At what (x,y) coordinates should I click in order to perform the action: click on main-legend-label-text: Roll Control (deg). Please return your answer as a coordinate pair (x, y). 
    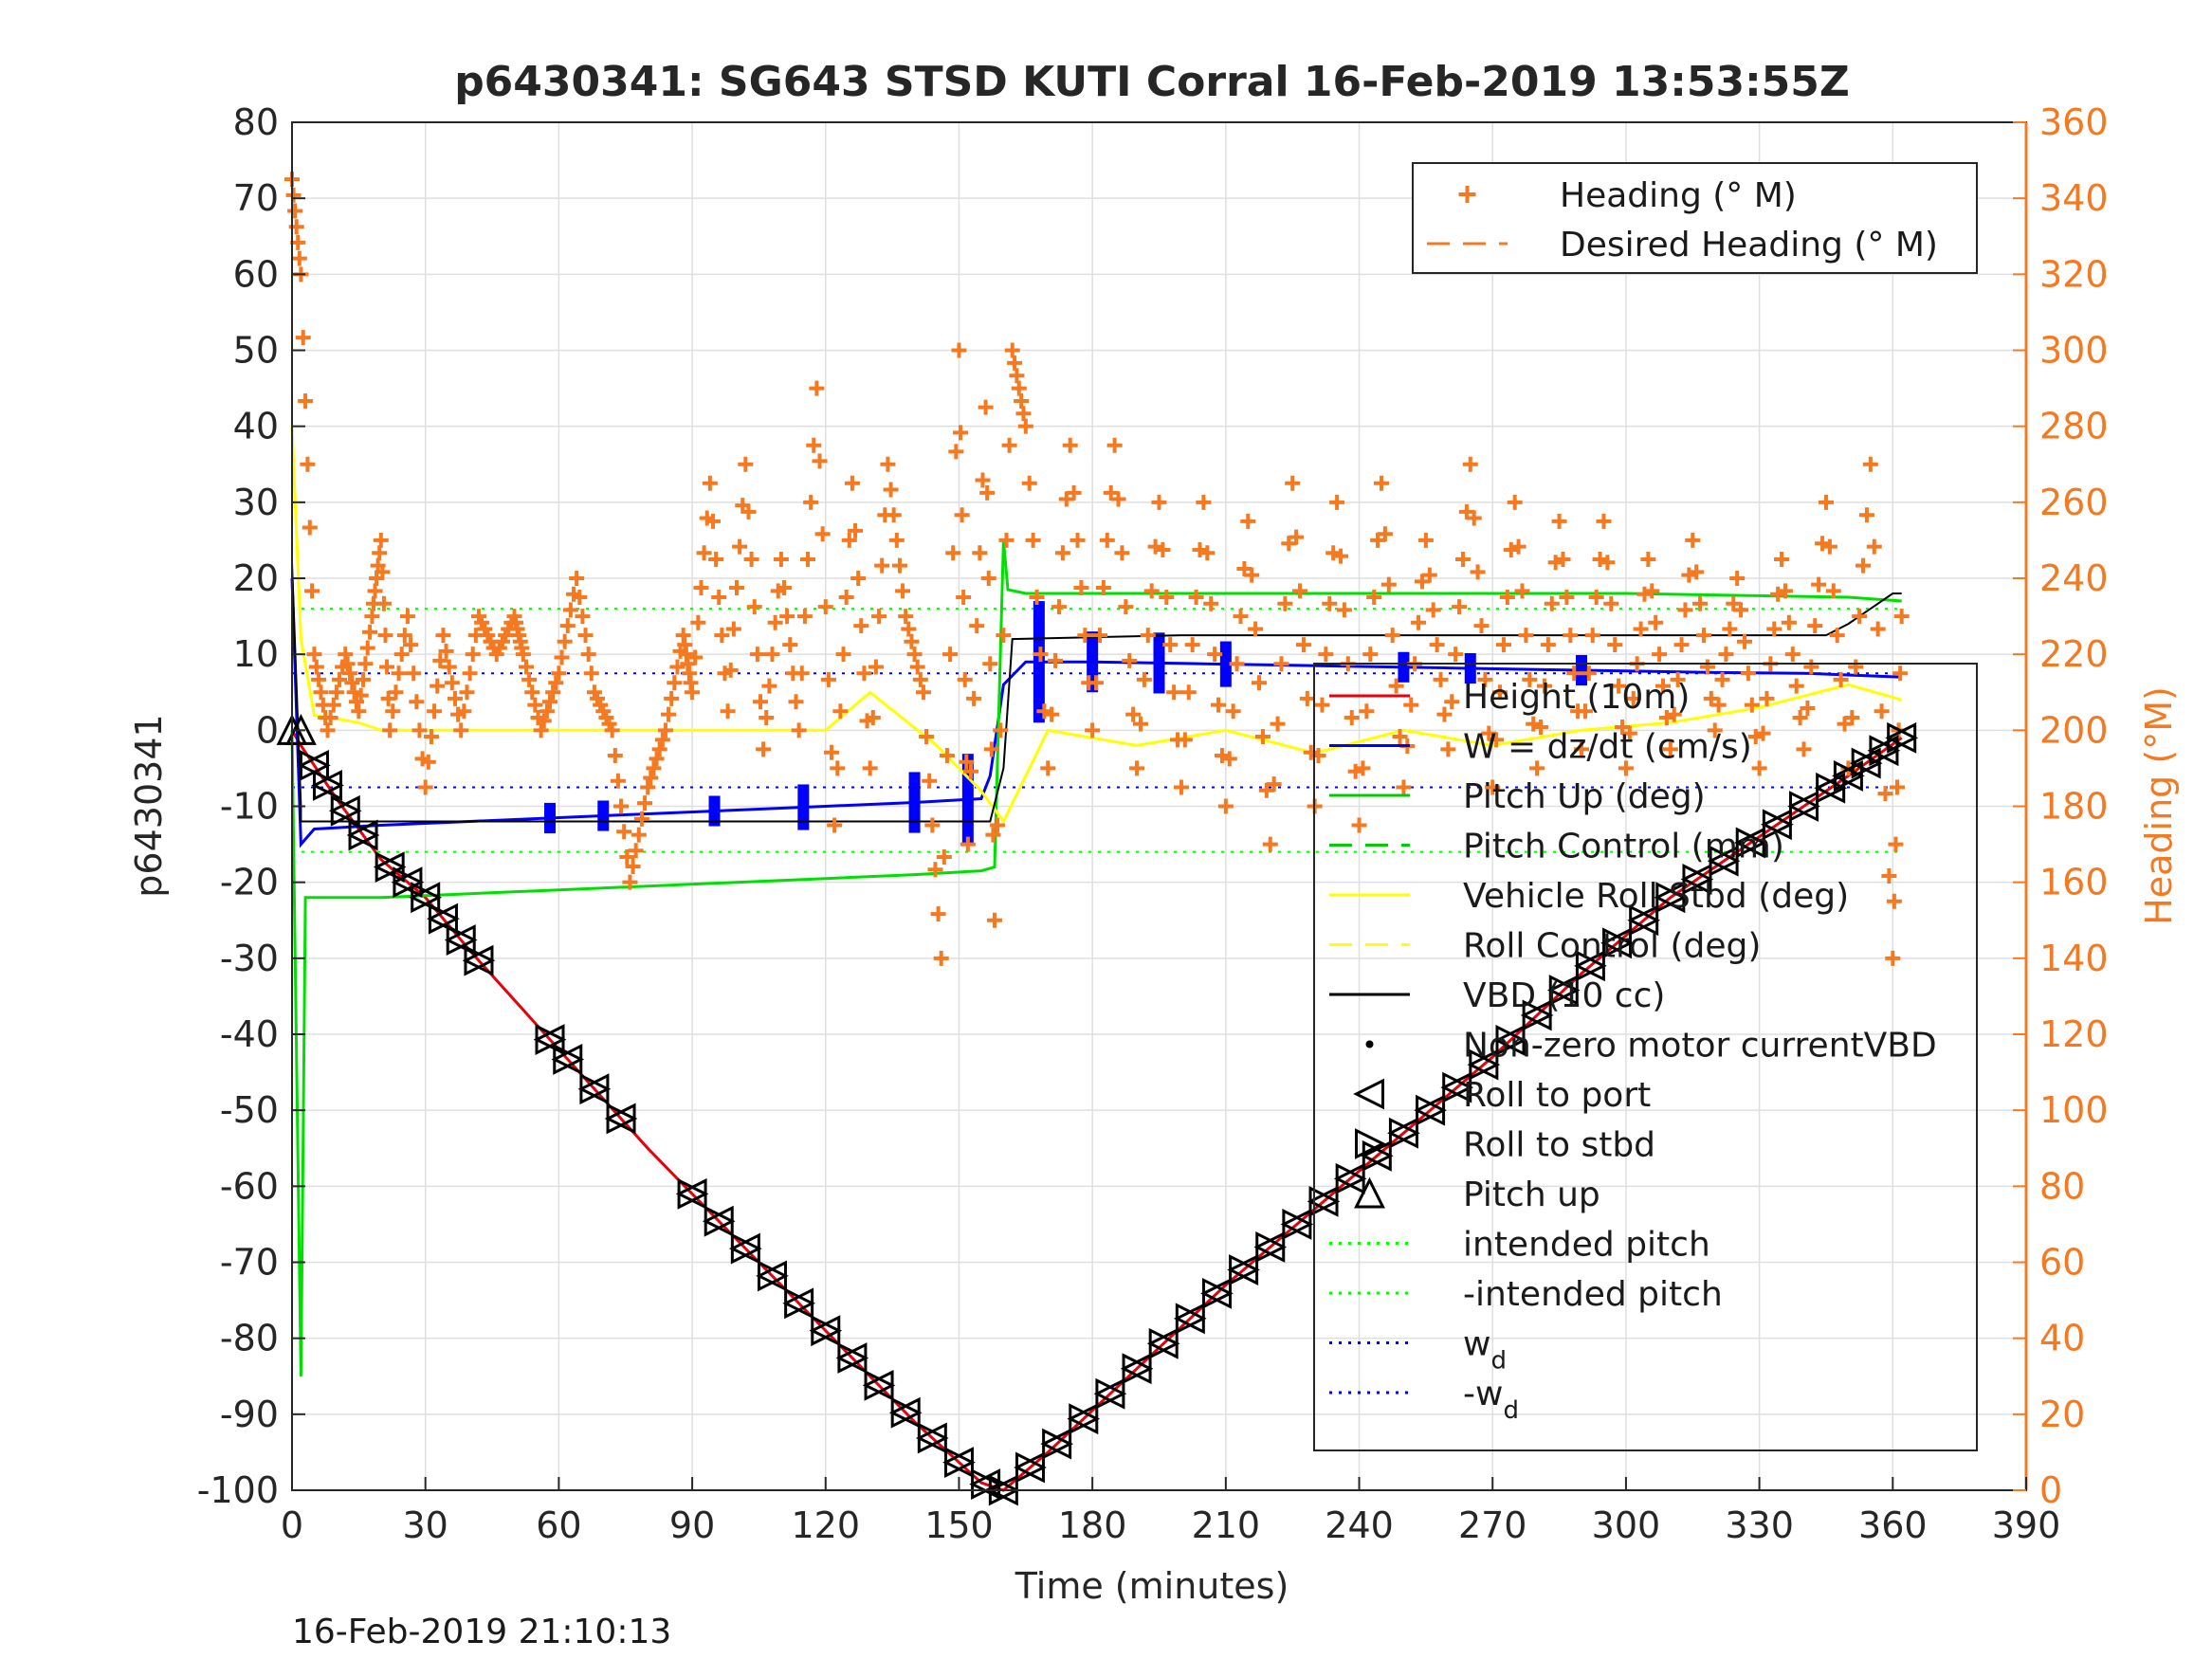
    Looking at the image, I should click on (1612, 946).